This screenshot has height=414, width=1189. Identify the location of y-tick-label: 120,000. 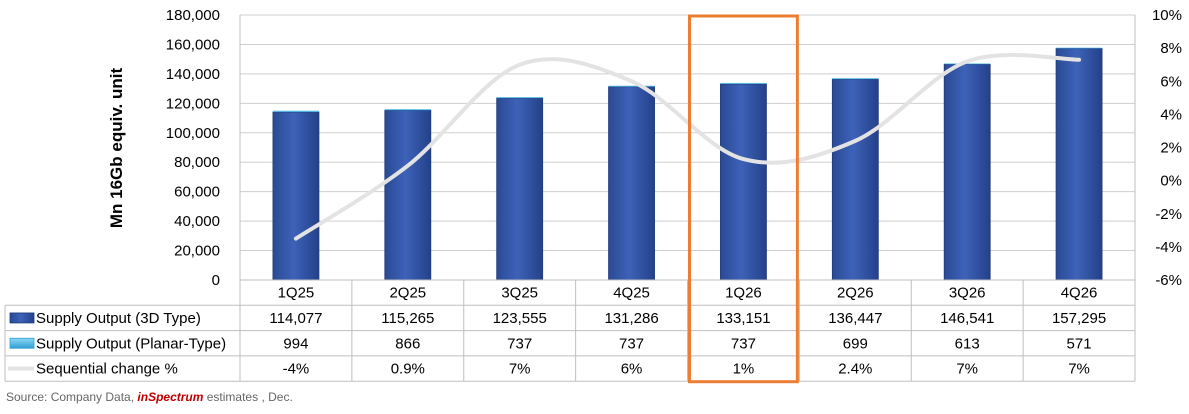
(193, 103).